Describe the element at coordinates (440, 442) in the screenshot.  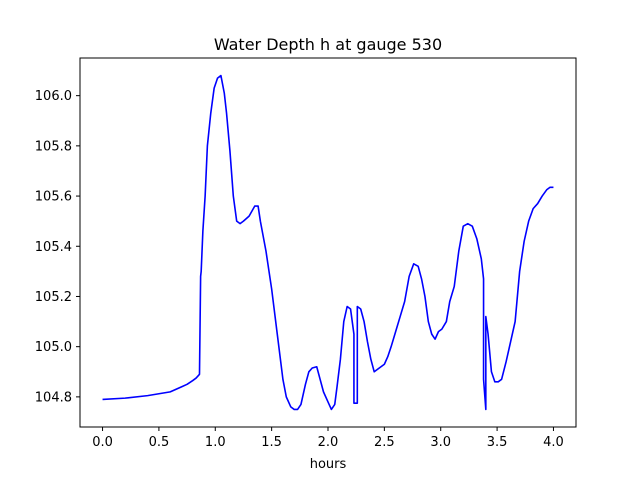
I see `x-tick-label: 3.0` at that location.